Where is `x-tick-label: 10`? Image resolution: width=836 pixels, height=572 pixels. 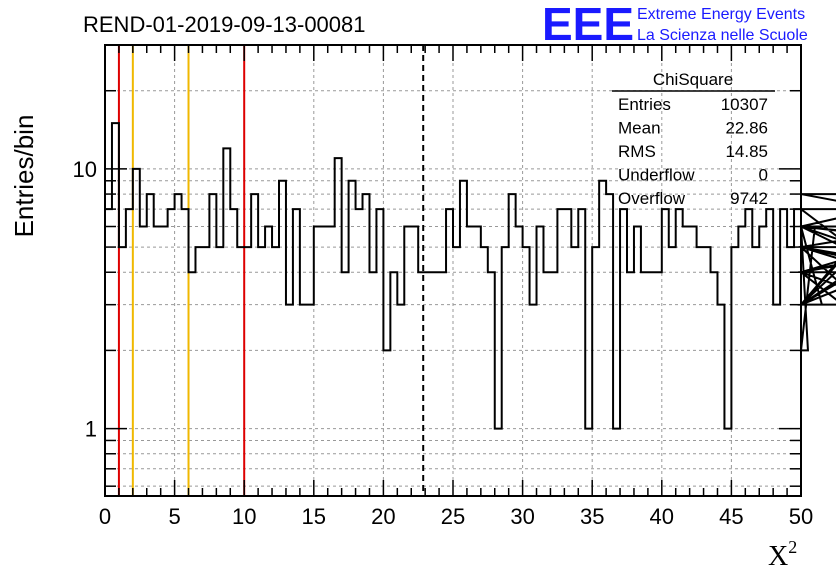 x-tick-label: 10 is located at coordinates (244, 516).